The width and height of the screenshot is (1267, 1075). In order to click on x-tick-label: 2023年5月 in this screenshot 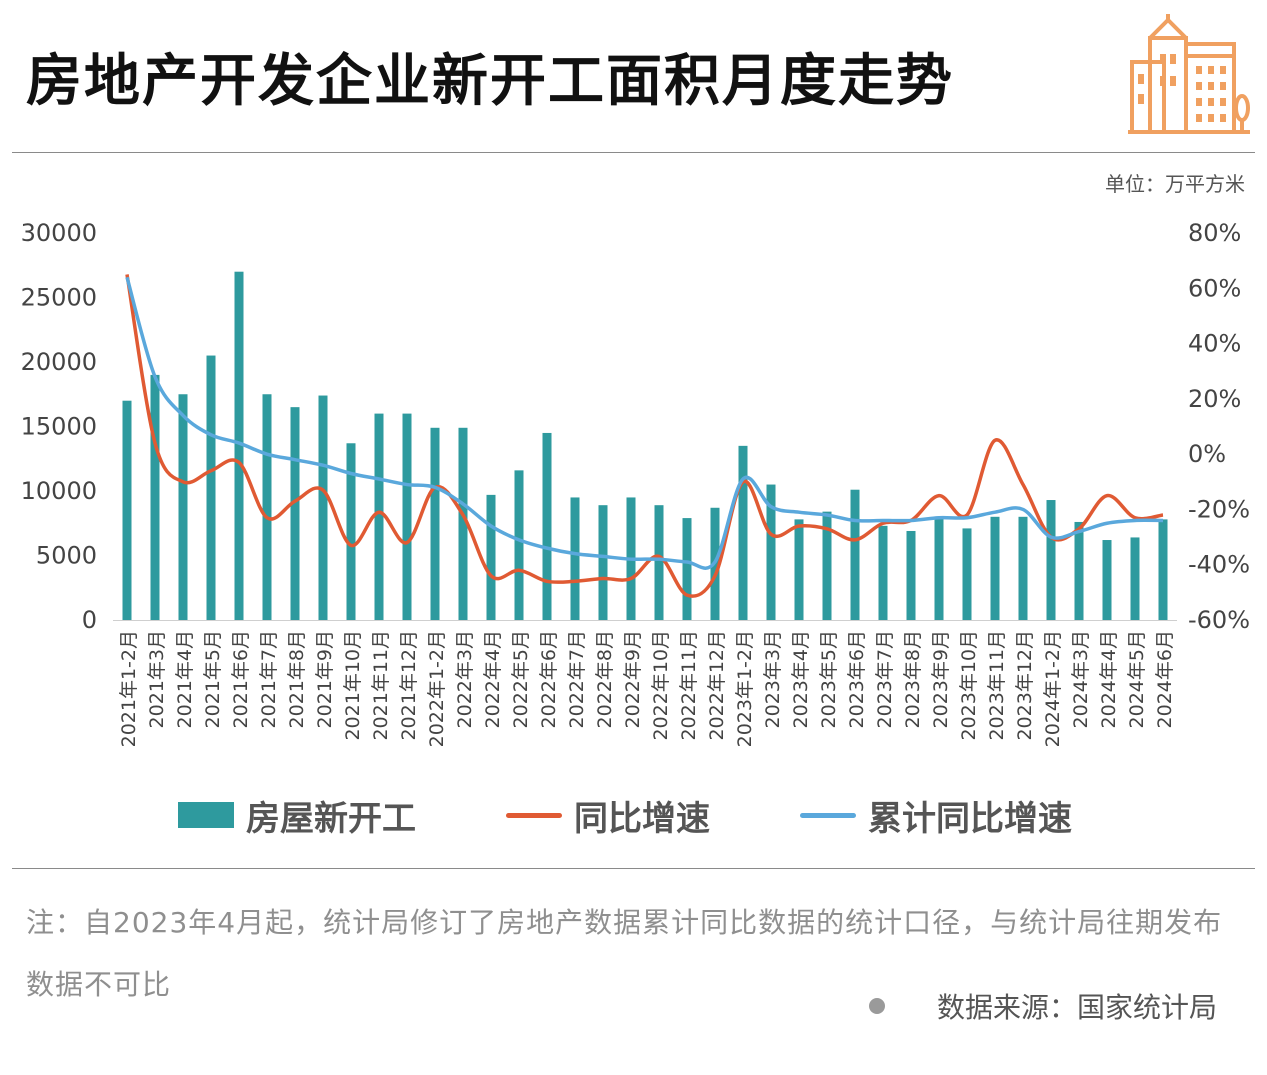, I will do `click(829, 679)`.